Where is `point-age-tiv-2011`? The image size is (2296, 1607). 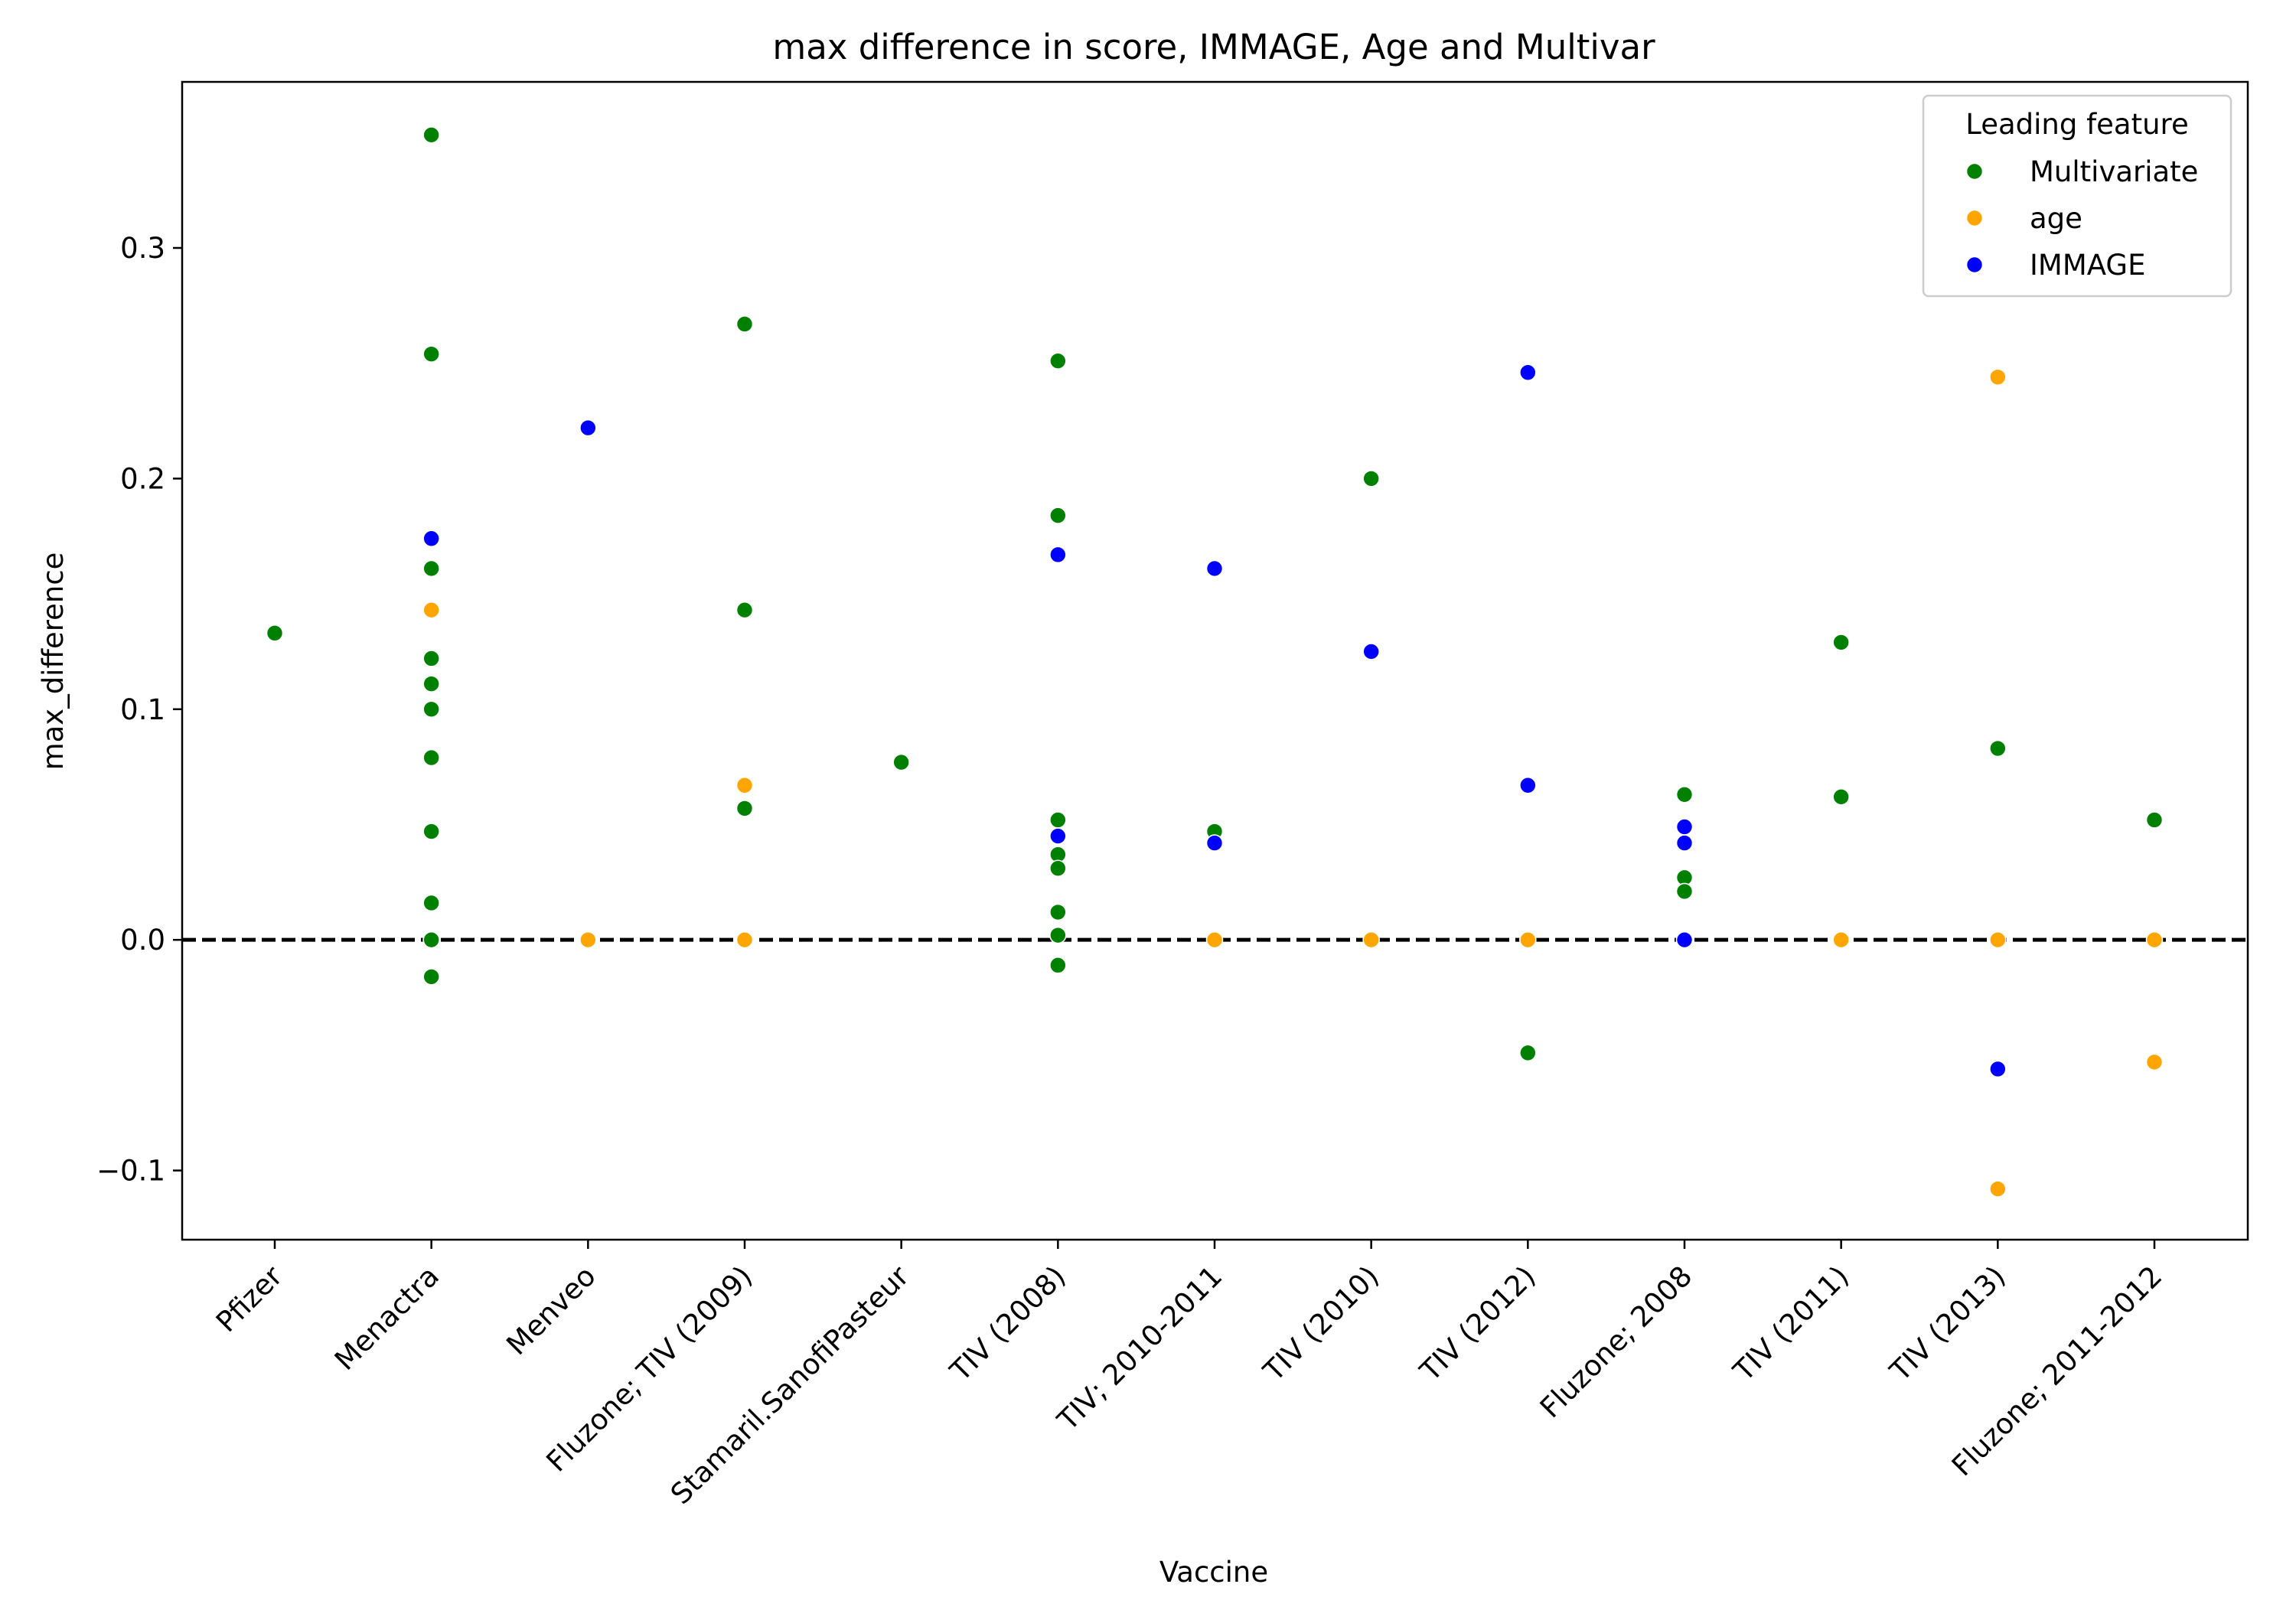 point-age-tiv-2011 is located at coordinates (1841, 940).